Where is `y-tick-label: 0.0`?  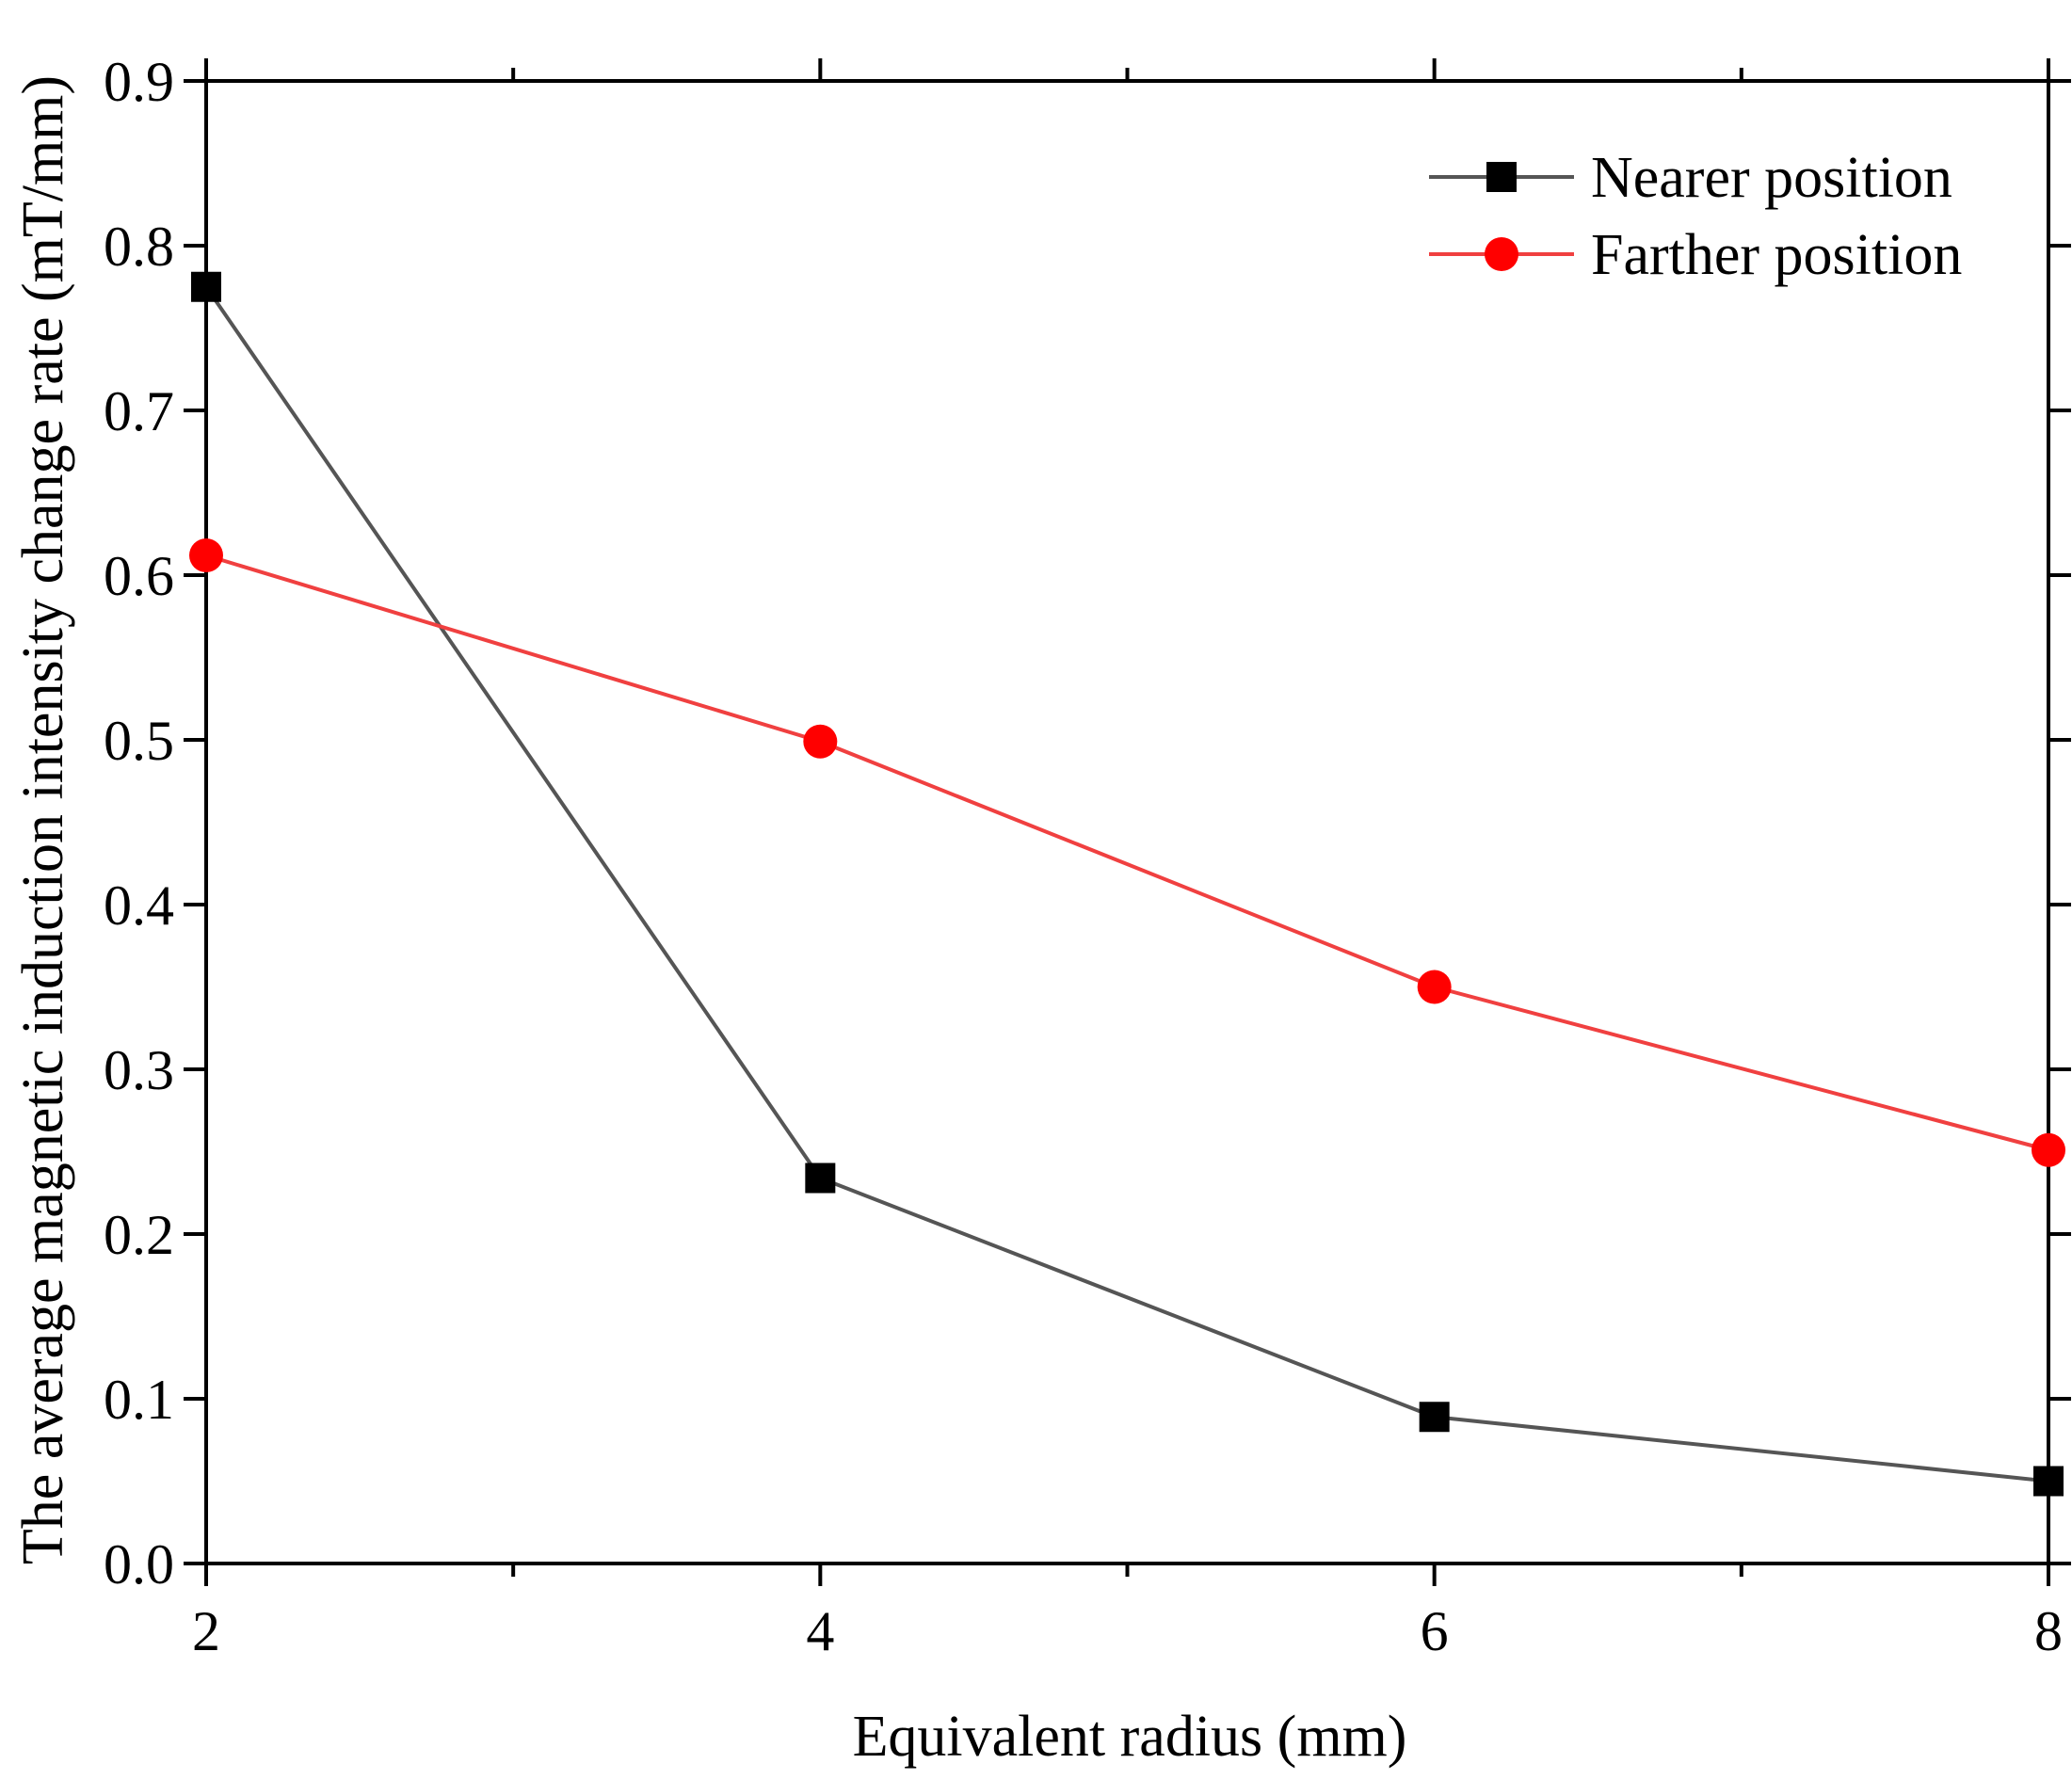 y-tick-label: 0.0 is located at coordinates (139, 1564).